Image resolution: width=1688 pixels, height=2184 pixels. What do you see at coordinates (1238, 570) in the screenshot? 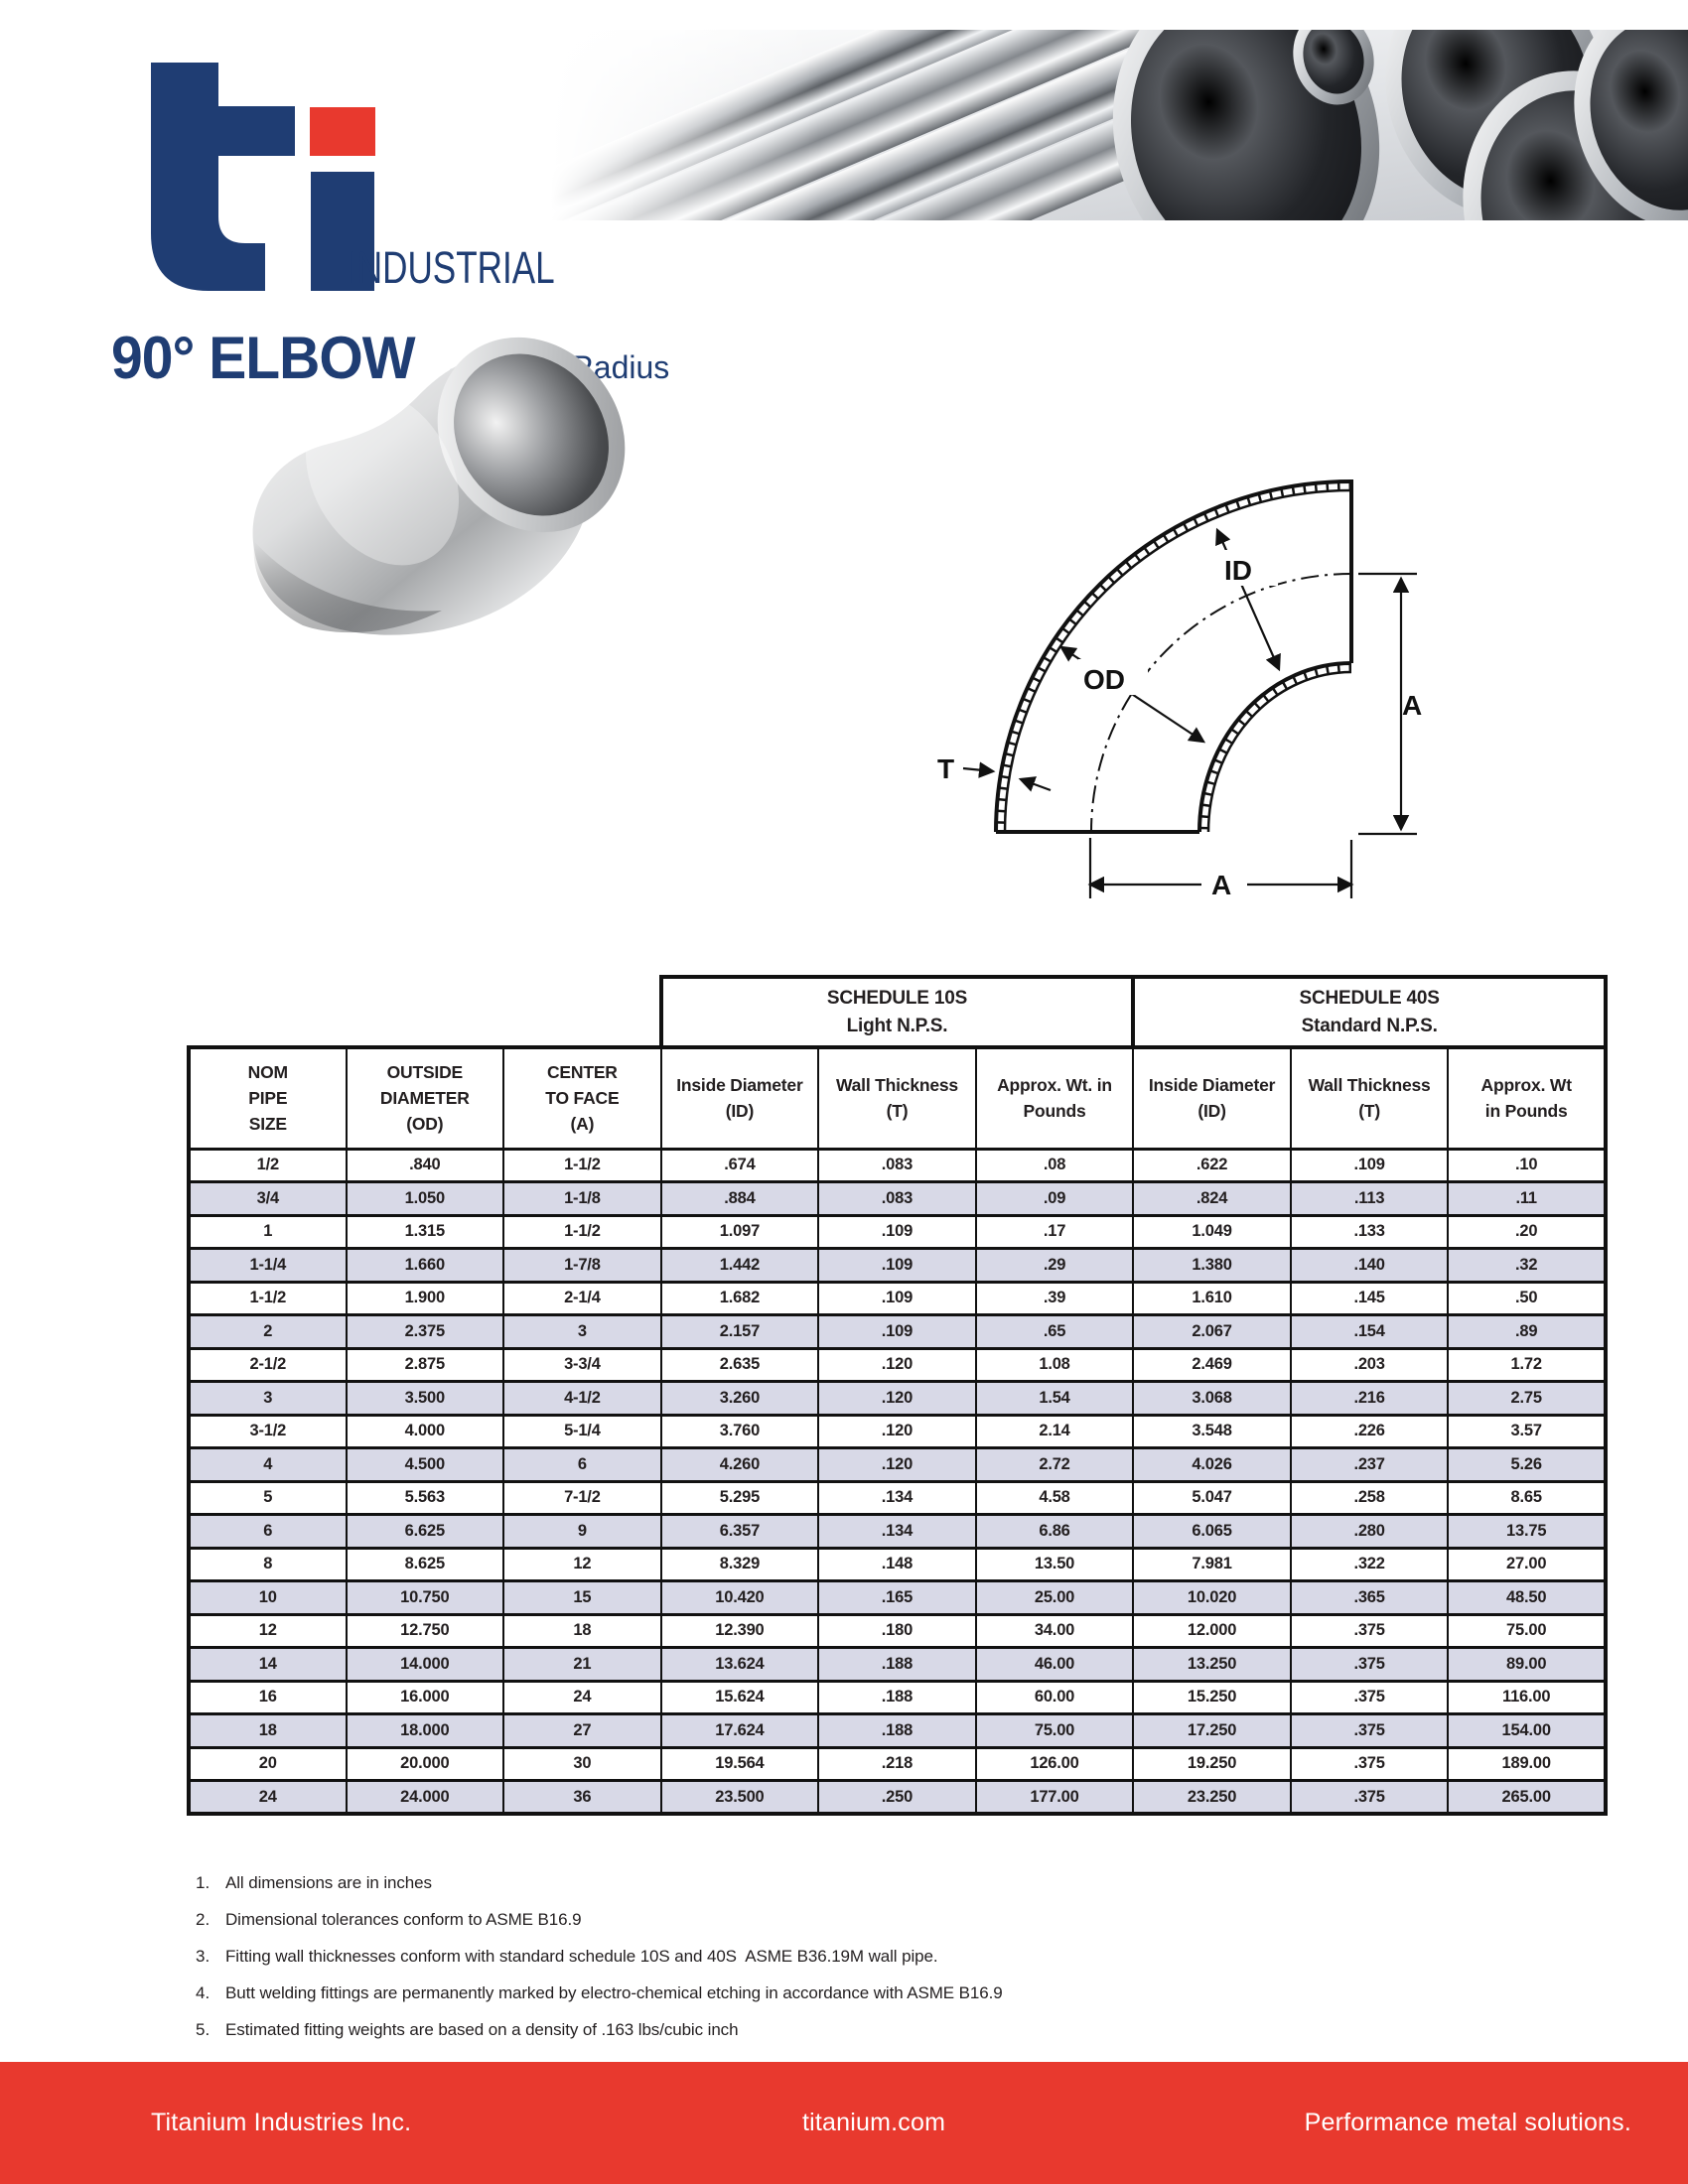
I see `id-label: ID` at bounding box center [1238, 570].